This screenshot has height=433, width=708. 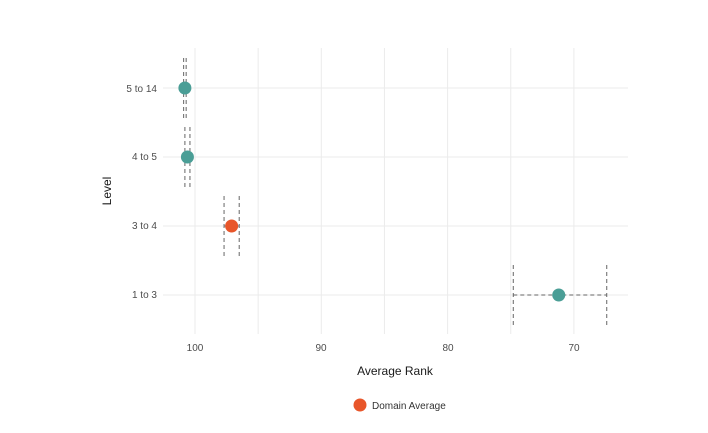 What do you see at coordinates (321, 348) in the screenshot?
I see `x-tick-90: 90` at bounding box center [321, 348].